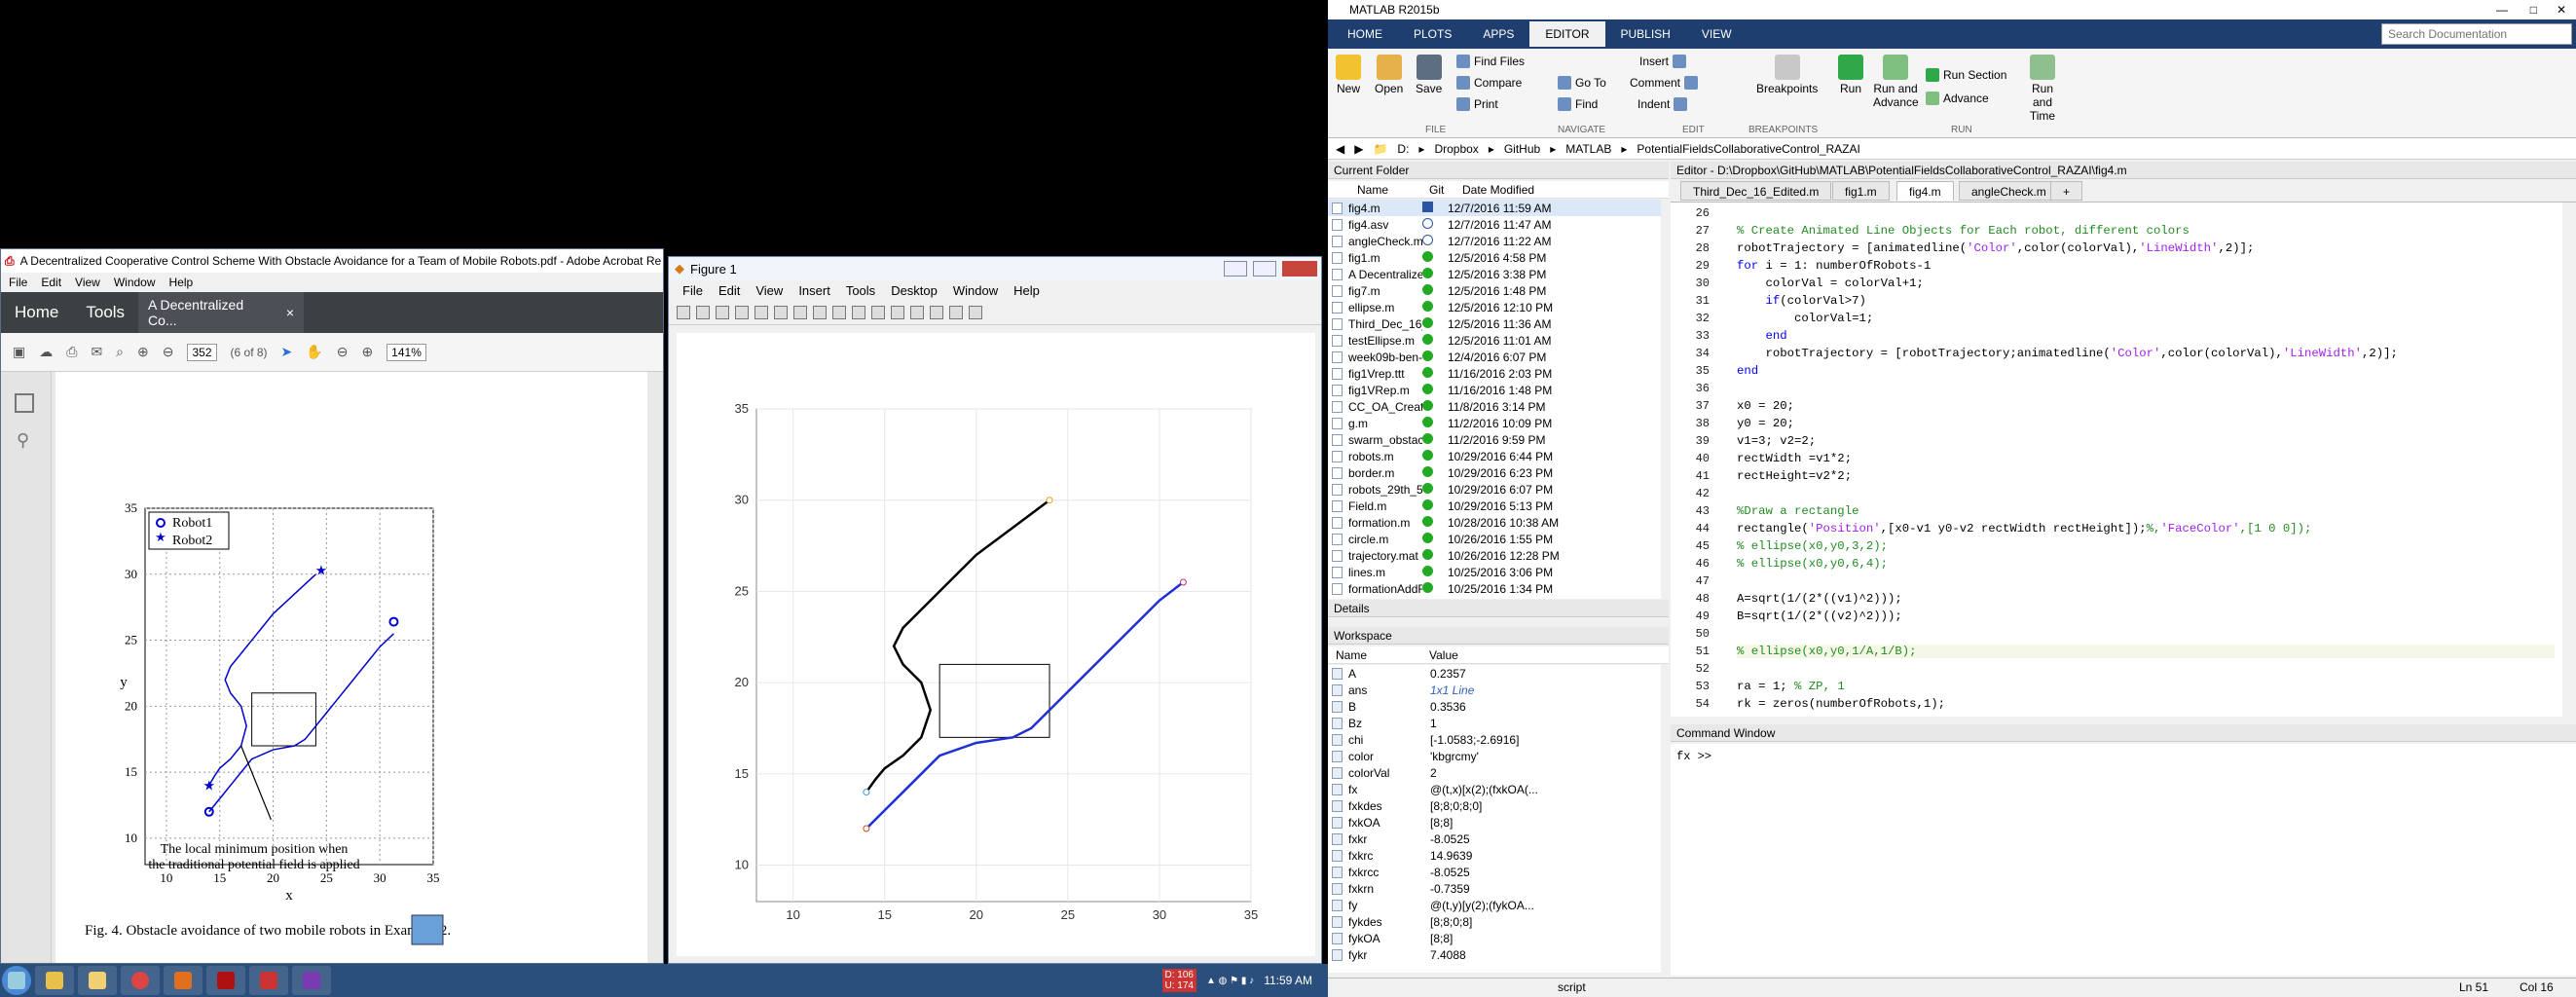  Describe the element at coordinates (1966, 75) in the screenshot. I see `run-section-button: Run Section` at that location.